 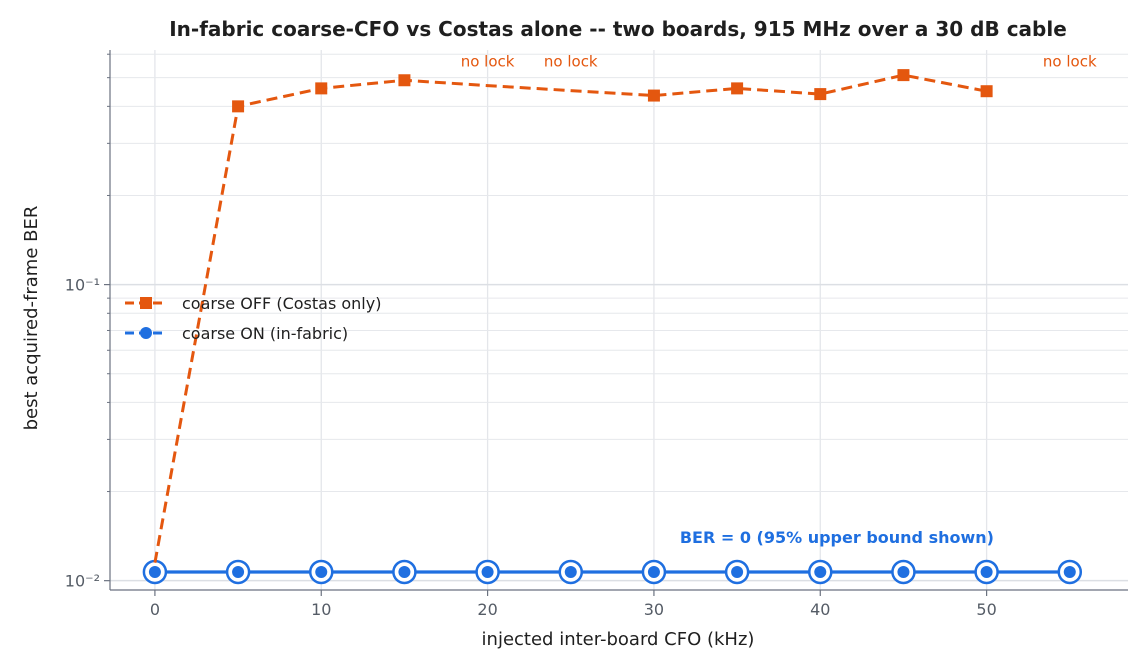 I want to click on x-tick-label: 0, so click(x=155, y=609).